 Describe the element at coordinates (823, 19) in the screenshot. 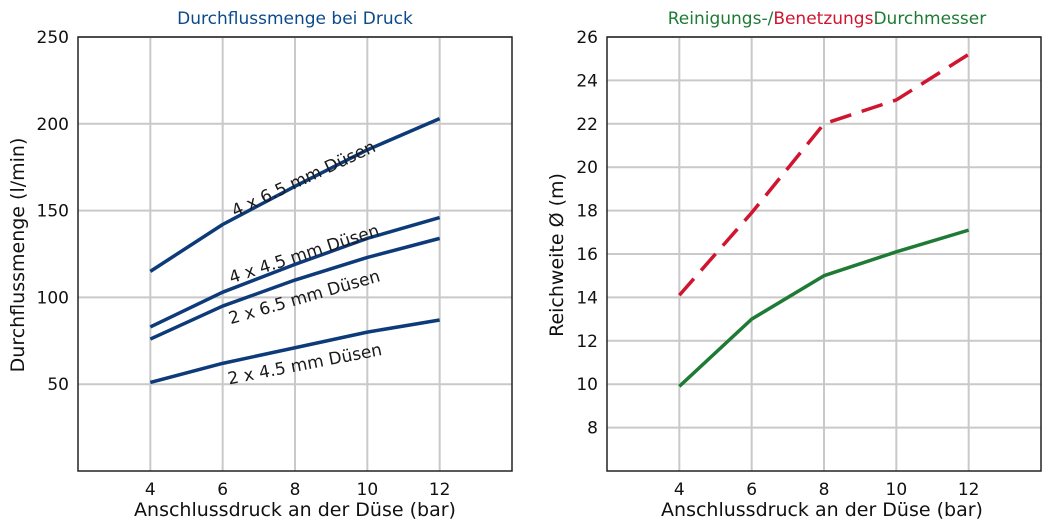

I see `range-chart-title-part: Benetzungs` at that location.